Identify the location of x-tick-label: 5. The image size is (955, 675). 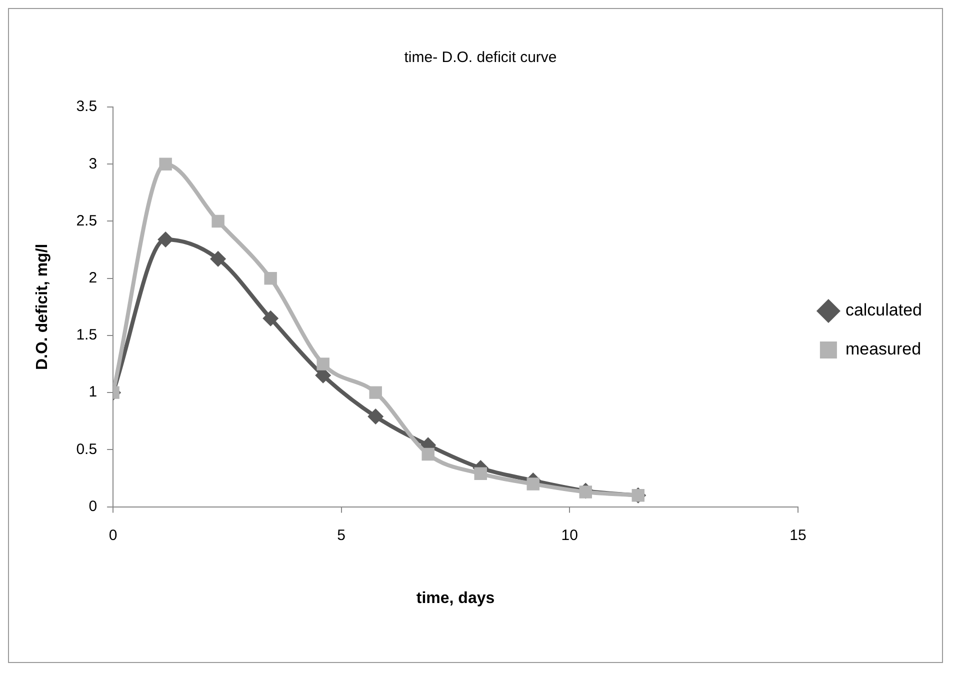
(341, 535).